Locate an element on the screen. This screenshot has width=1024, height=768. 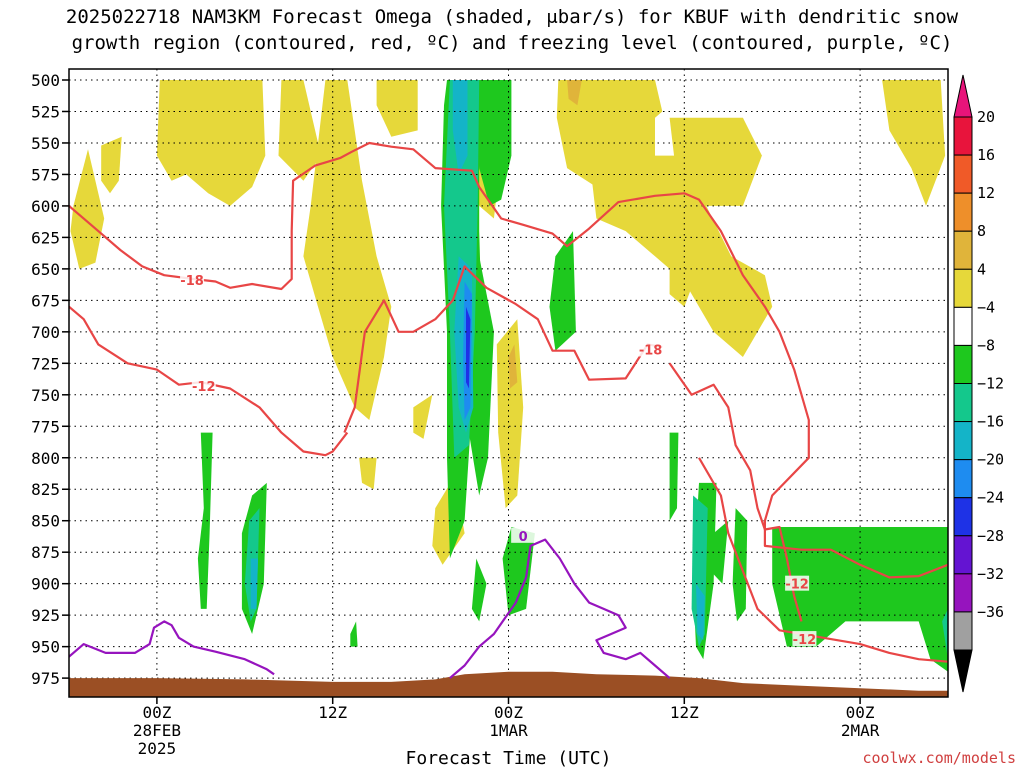
omega-region--4-6 is located at coordinates (205, 520).